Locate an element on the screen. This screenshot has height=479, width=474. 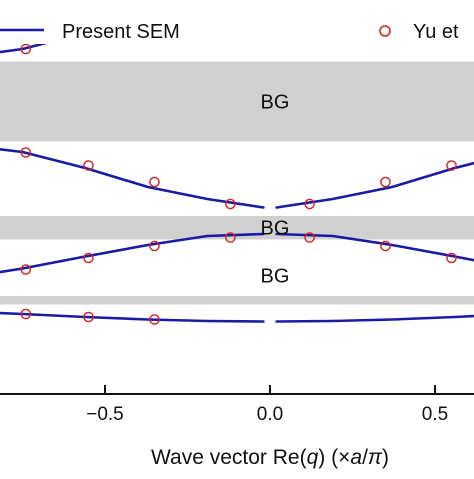
legend: Present SEM Yu et is located at coordinates (229, 32).